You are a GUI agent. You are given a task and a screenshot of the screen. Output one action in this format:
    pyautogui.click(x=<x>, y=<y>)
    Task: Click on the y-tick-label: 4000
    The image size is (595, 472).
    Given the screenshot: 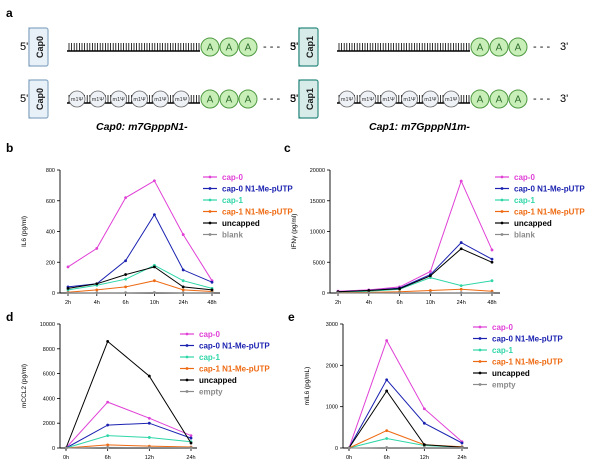 What is the action you would take?
    pyautogui.click(x=49, y=399)
    